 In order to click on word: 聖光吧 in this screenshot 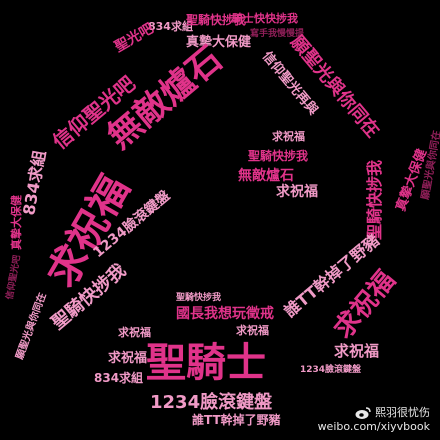, I will do `click(134, 38)`.